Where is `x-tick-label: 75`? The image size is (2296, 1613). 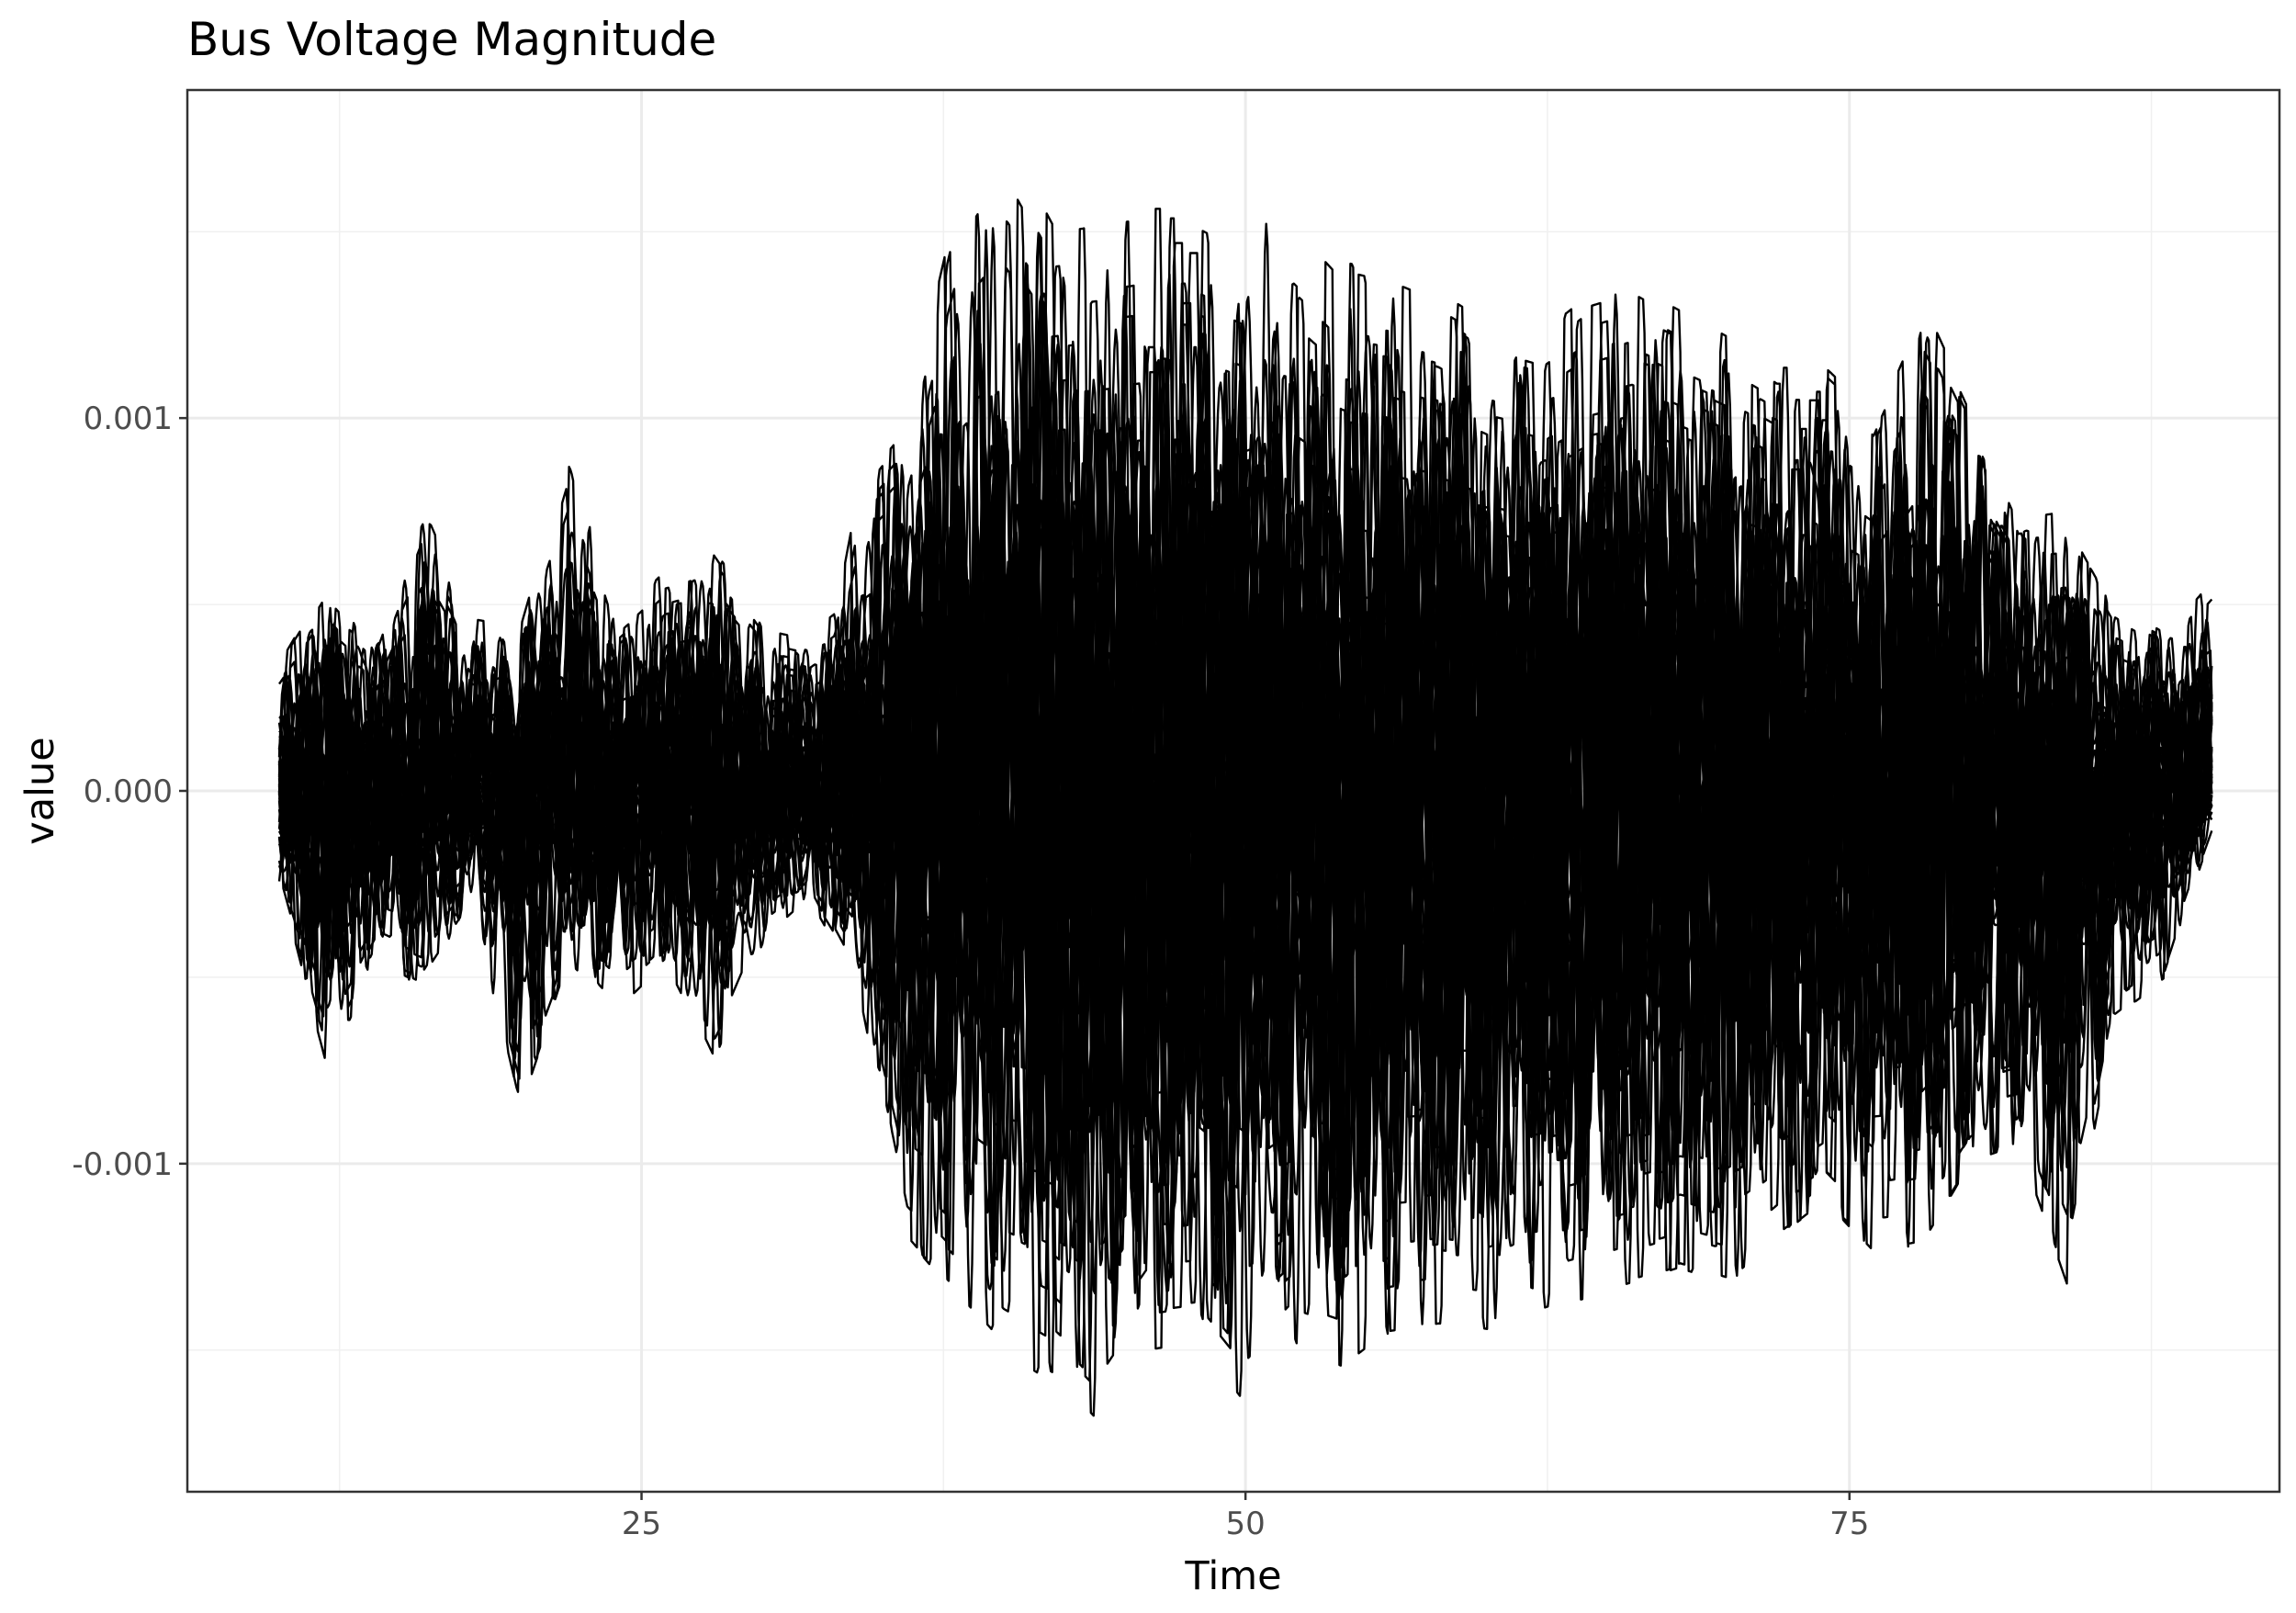 x-tick-label: 75 is located at coordinates (1849, 1524).